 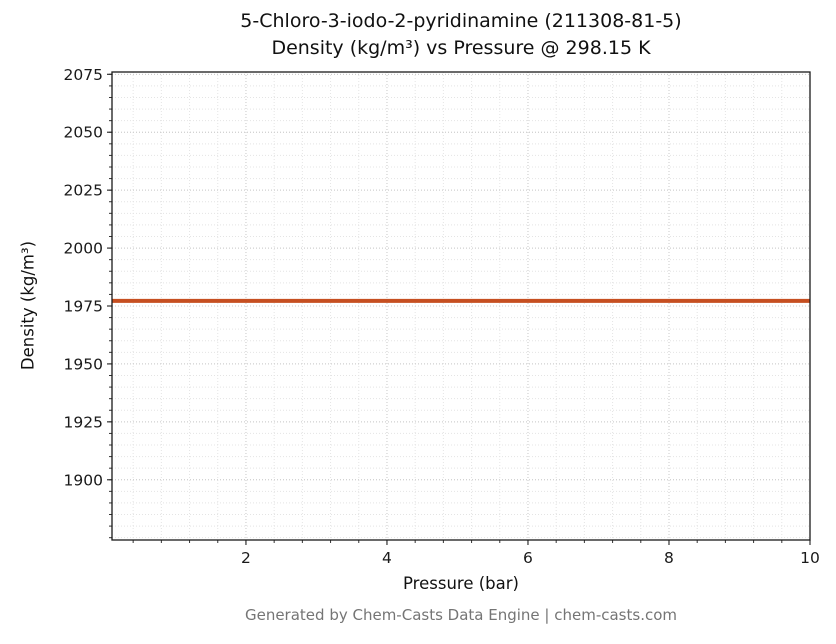 I want to click on svg-text: 2075, so click(x=83, y=75).